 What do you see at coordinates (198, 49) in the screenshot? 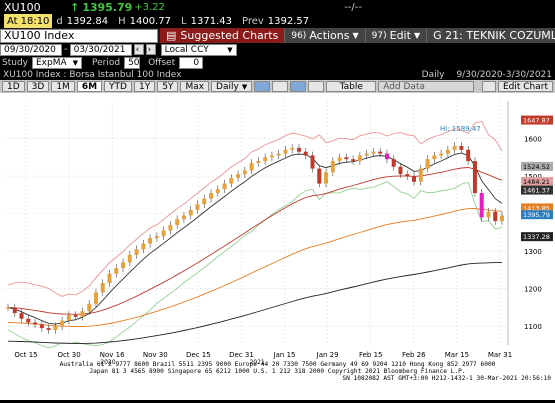
I see `currency-select: Local CCY ▼` at bounding box center [198, 49].